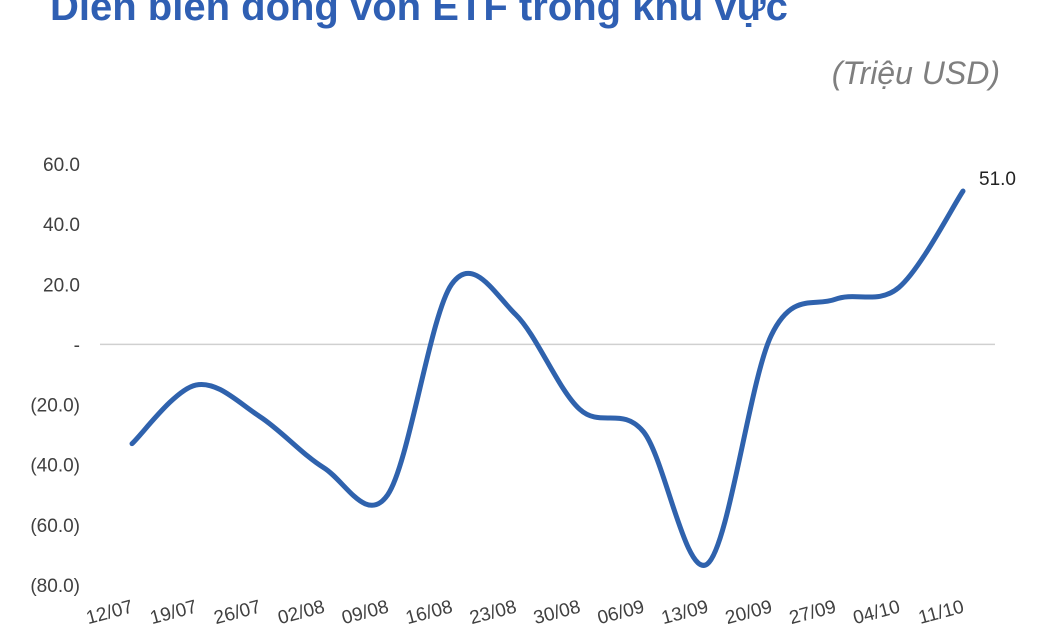 The height and width of the screenshot is (630, 1050). I want to click on y-tick-label: (60.0), so click(55, 526).